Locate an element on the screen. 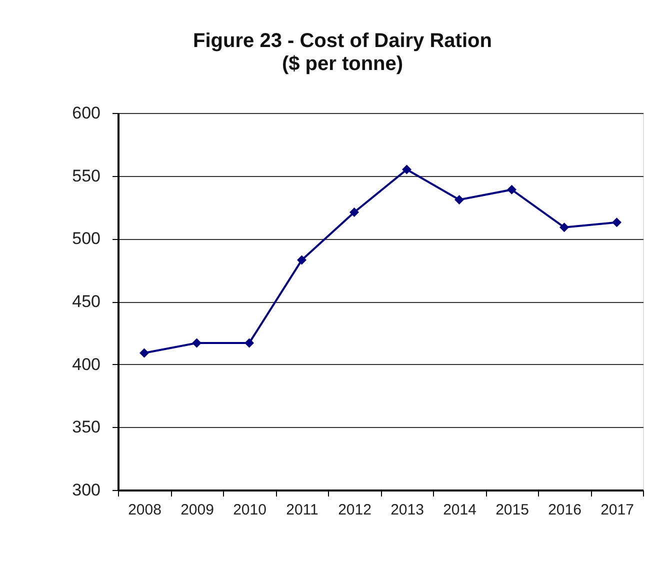 This screenshot has width=666, height=588. y-tick-label: 600 is located at coordinates (86, 113).